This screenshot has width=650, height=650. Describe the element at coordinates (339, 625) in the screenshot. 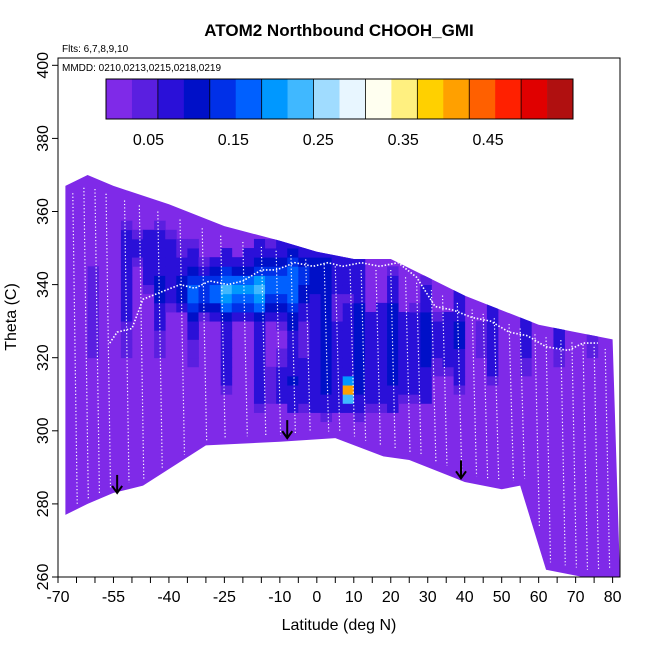

I see `x-axis-label: Latitude (deg N)` at that location.